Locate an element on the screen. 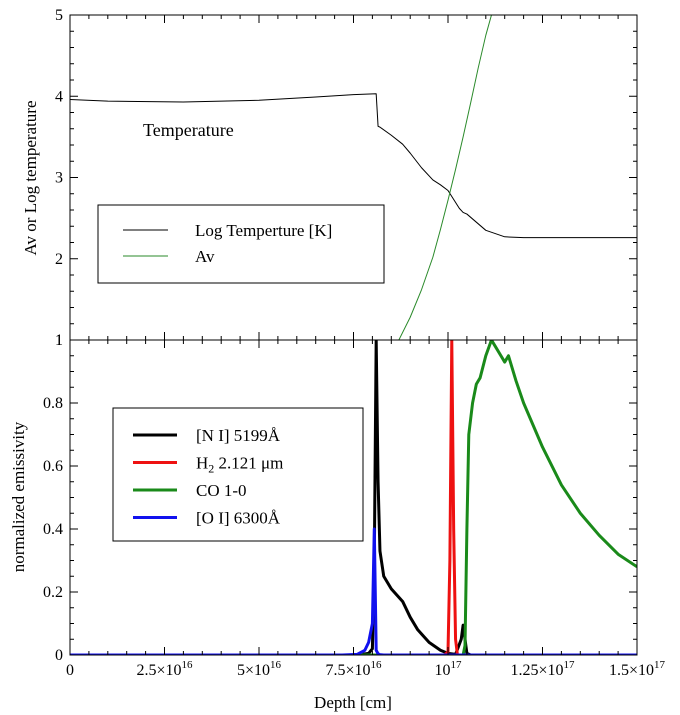 This screenshot has height=715, width=680. bottom-xtick-label: 1.5×10¹⁷ is located at coordinates (637, 669).